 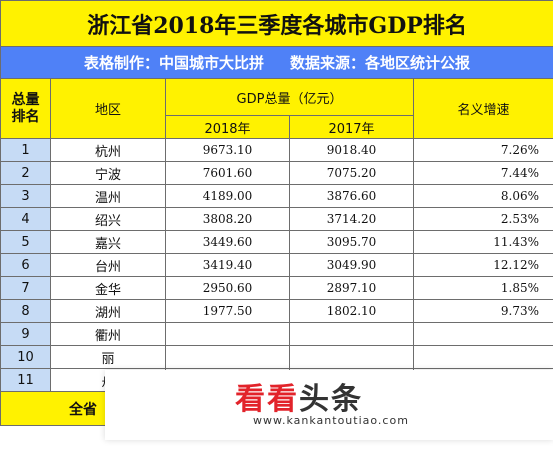 What do you see at coordinates (351, 242) in the screenshot?
I see `gdp-2017-cell: 3095.70` at bounding box center [351, 242].